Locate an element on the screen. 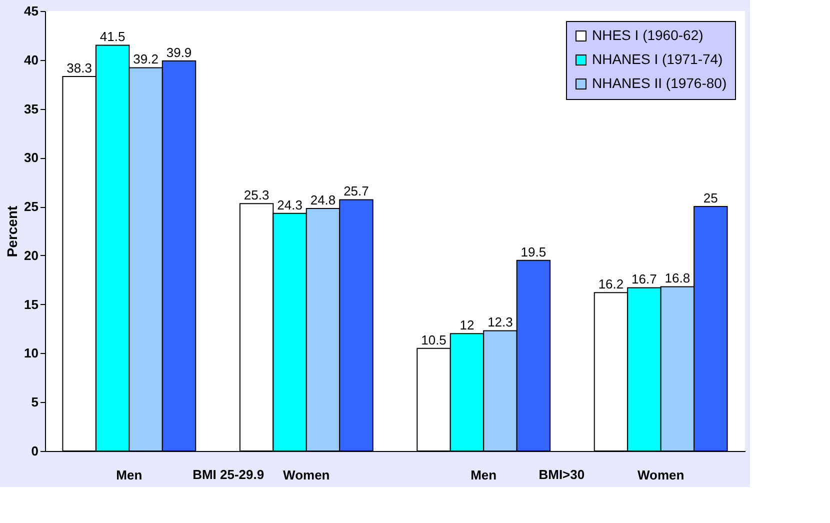 This screenshot has width=830, height=523. y-tick-label: 20 is located at coordinates (31, 255).